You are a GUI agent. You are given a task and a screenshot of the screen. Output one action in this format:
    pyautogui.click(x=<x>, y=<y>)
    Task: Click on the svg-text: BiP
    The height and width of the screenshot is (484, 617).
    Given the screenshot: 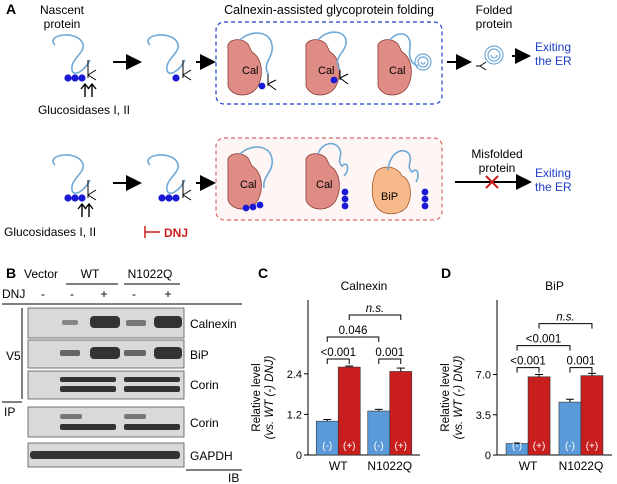 What is the action you would take?
    pyautogui.click(x=389, y=197)
    